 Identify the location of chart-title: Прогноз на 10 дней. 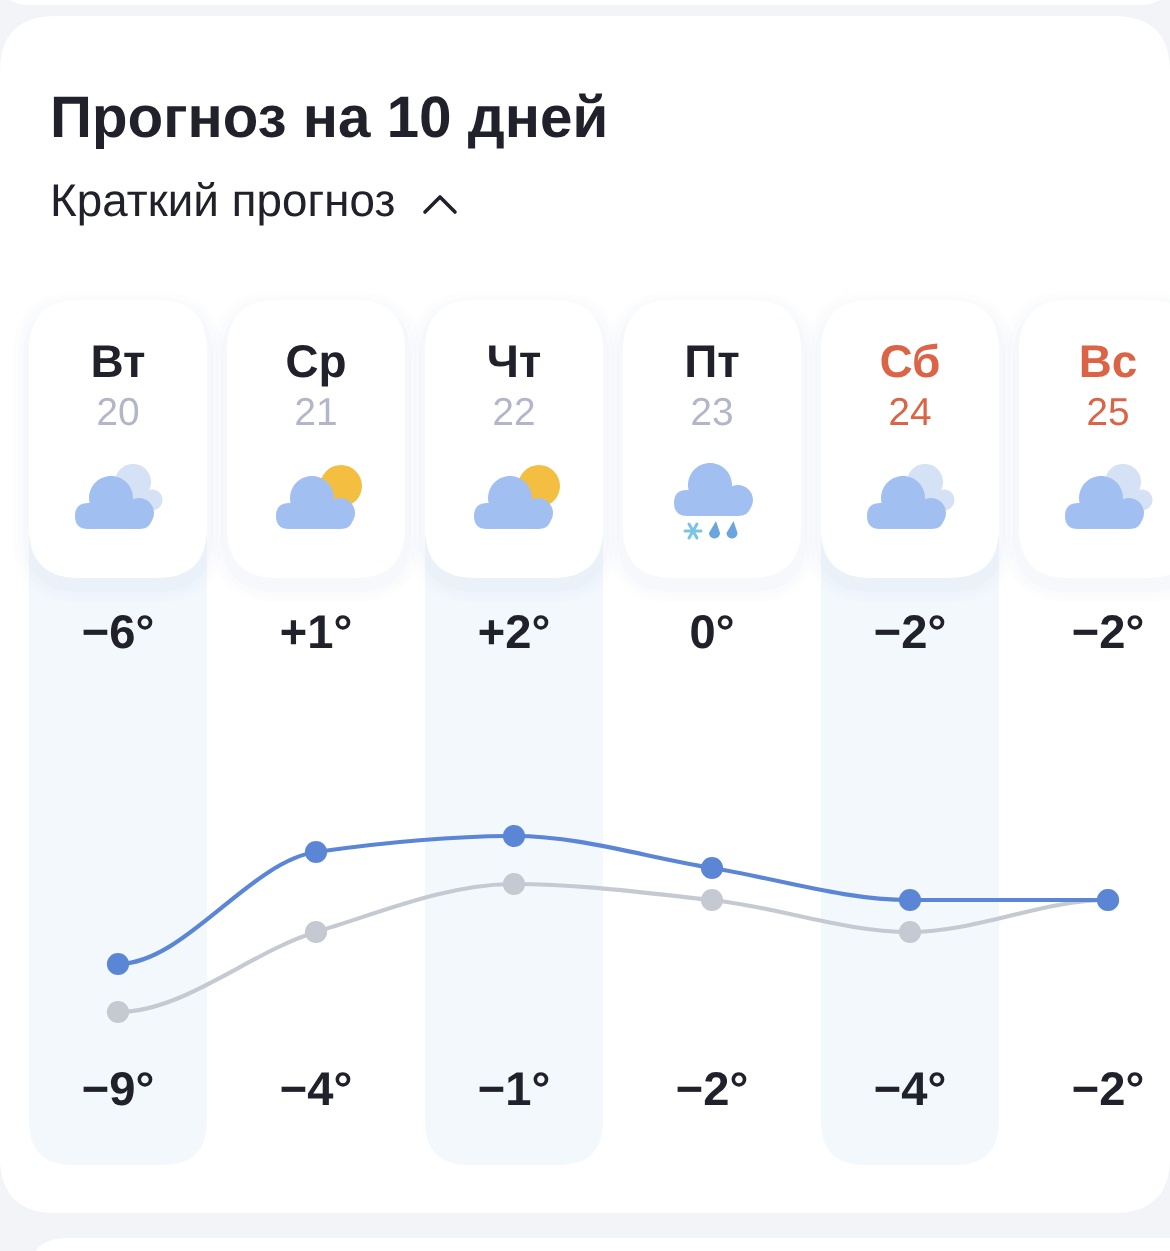
(329, 121).